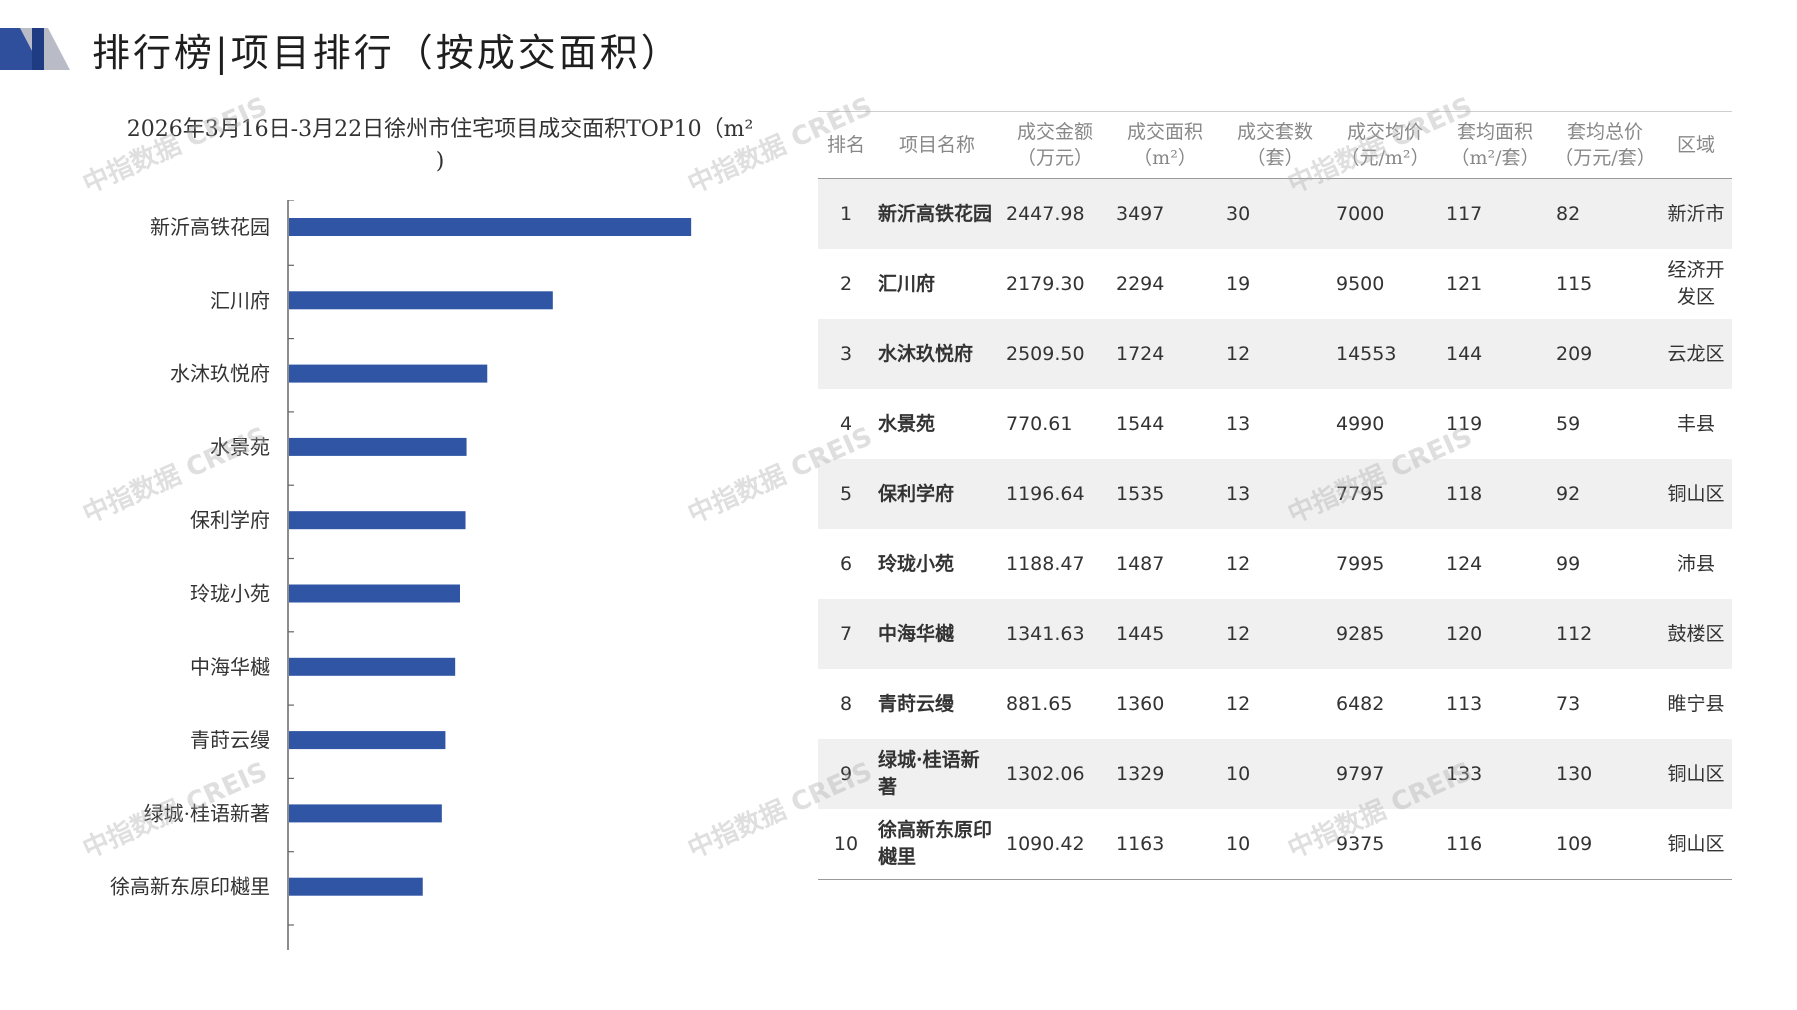 This screenshot has width=1797, height=1010. I want to click on column-header: 成交金额 （万元）, so click(1055, 145).